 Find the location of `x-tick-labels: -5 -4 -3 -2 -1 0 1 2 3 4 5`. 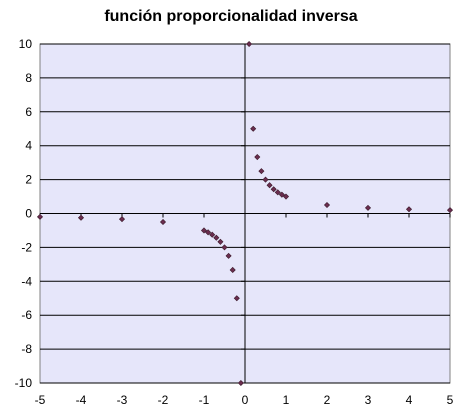

x-tick-labels: -5 -4 -3 -2 -1 0 1 2 3 4 5 is located at coordinates (244, 400).